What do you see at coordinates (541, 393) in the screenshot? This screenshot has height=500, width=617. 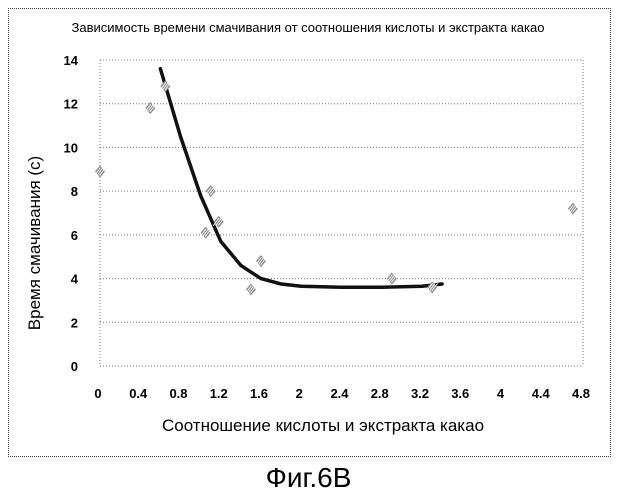 I see `x-tick-label: 4.4` at bounding box center [541, 393].